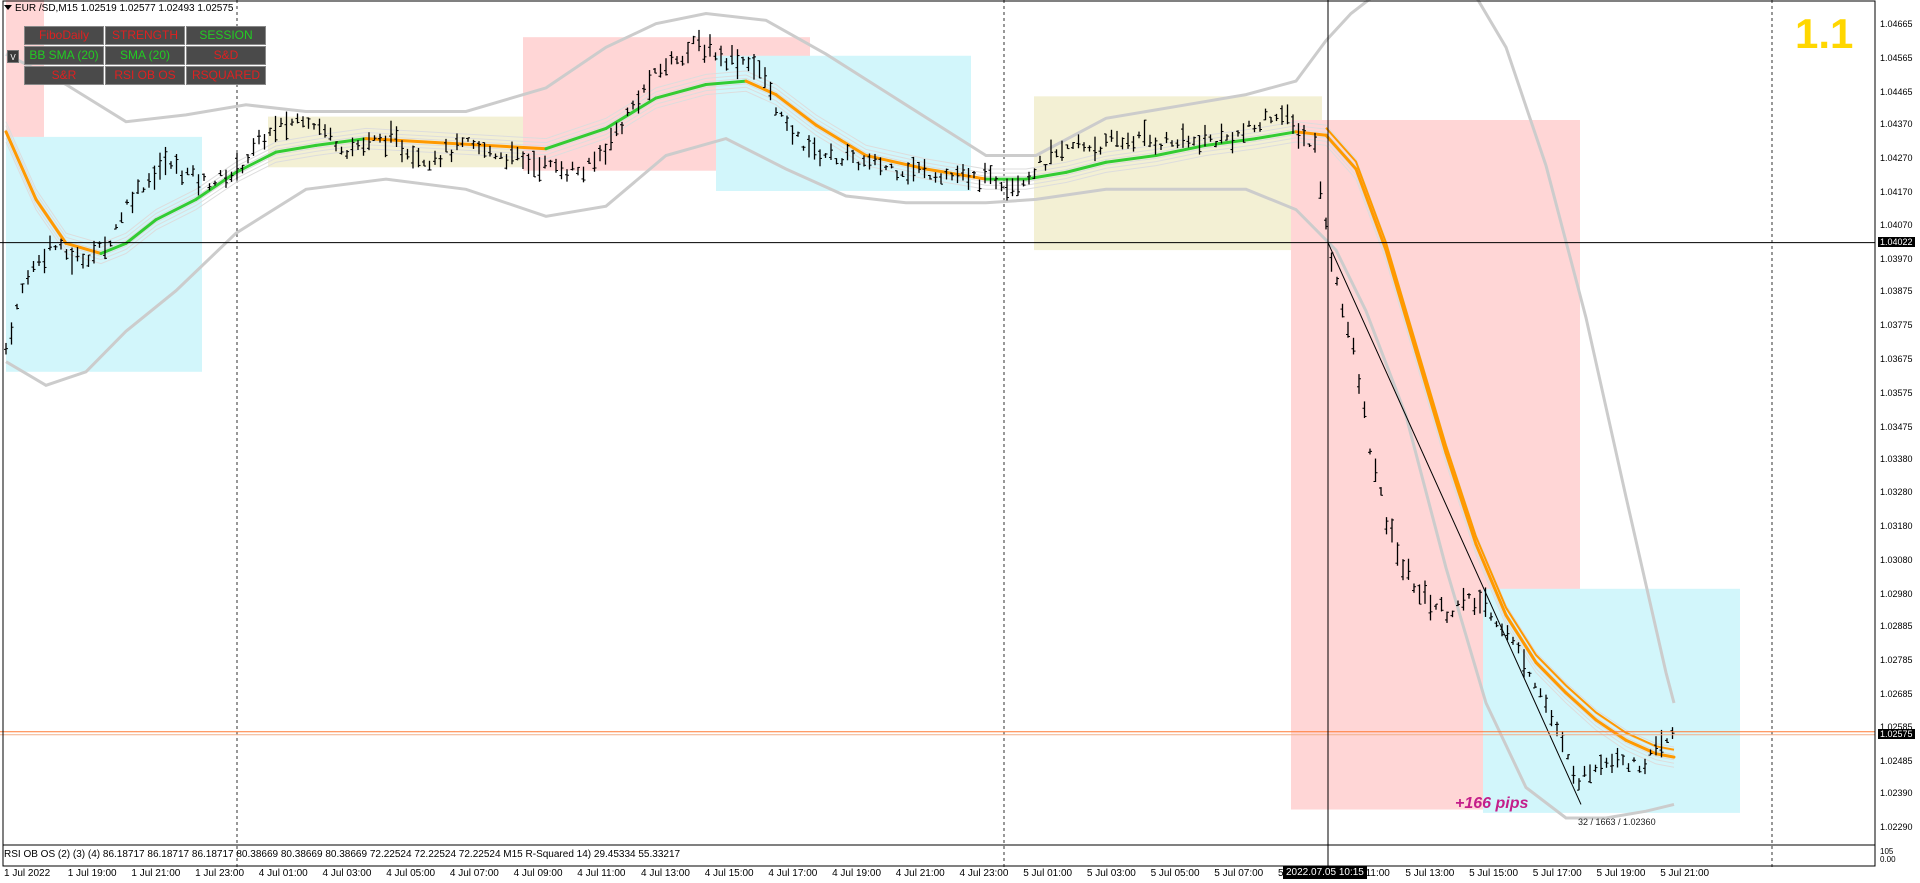 The height and width of the screenshot is (883, 1920). What do you see at coordinates (729, 873) in the screenshot?
I see `time-tick-label: 4 Jul 15:00` at bounding box center [729, 873].